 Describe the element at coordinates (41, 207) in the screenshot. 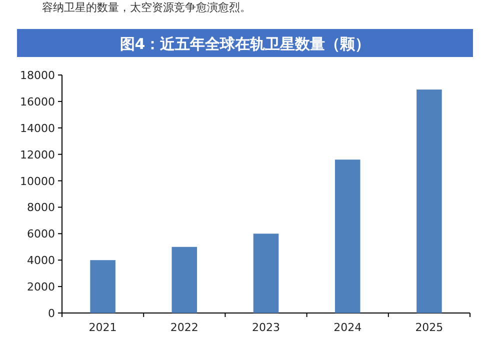

I see `y-tick-label: 8000` at that location.